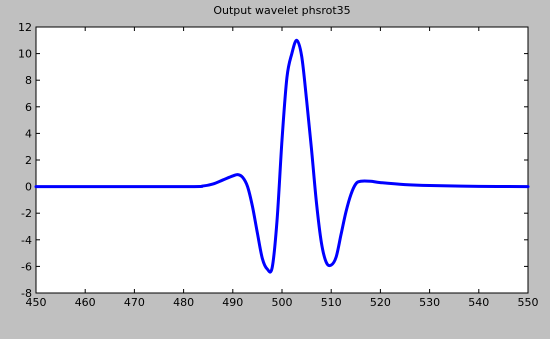  I want to click on y-tick-label: -2, so click(26, 213).